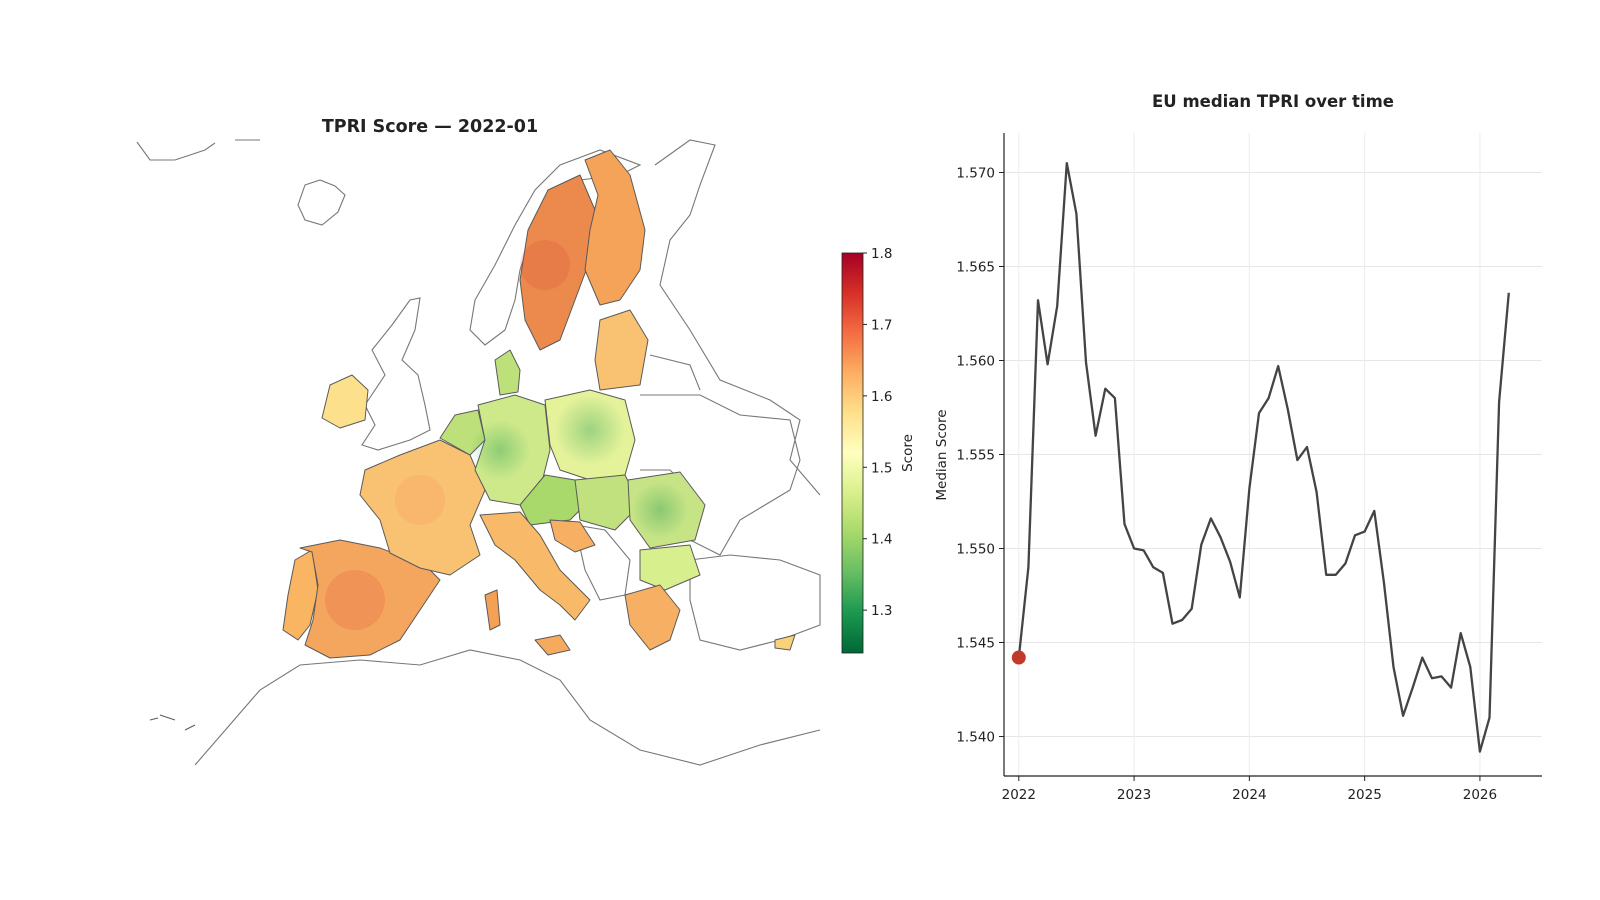 This screenshot has width=1600, height=900. I want to click on colorbar-tick-label: 1.5, so click(881, 468).